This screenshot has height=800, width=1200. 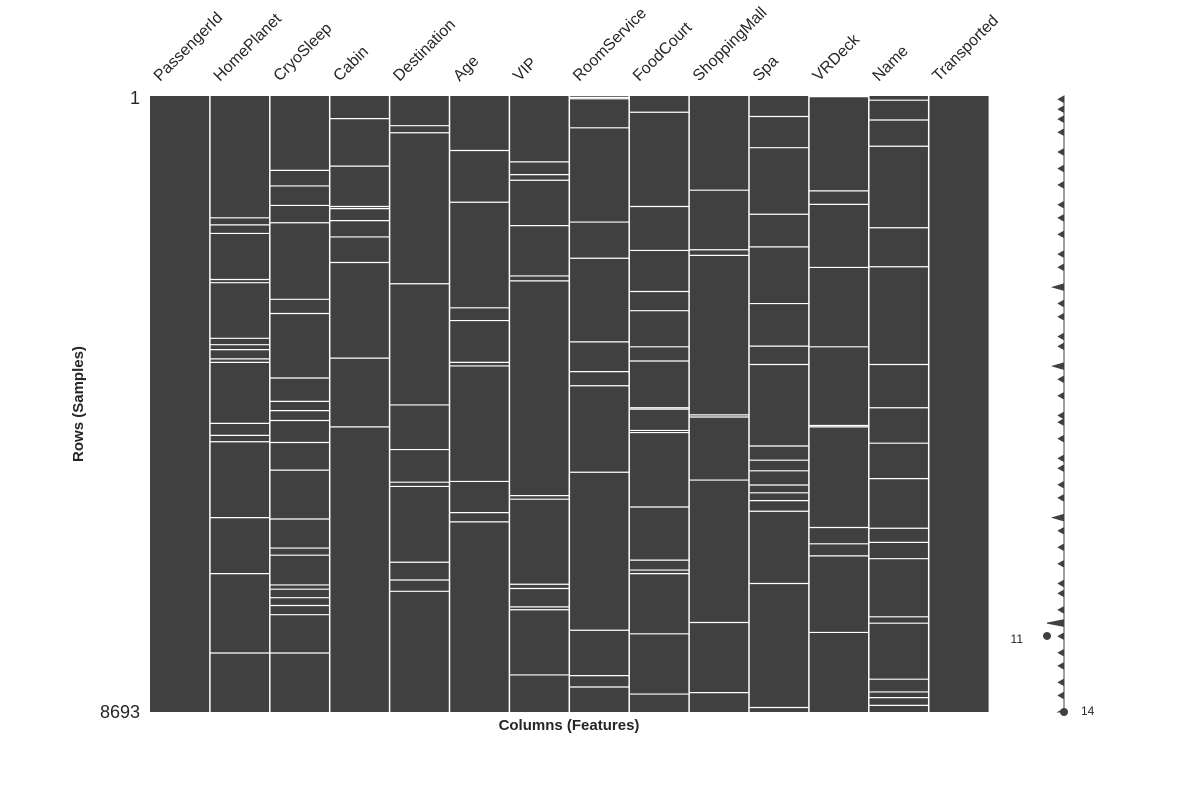 I want to click on column-Cabin, so click(x=359, y=404).